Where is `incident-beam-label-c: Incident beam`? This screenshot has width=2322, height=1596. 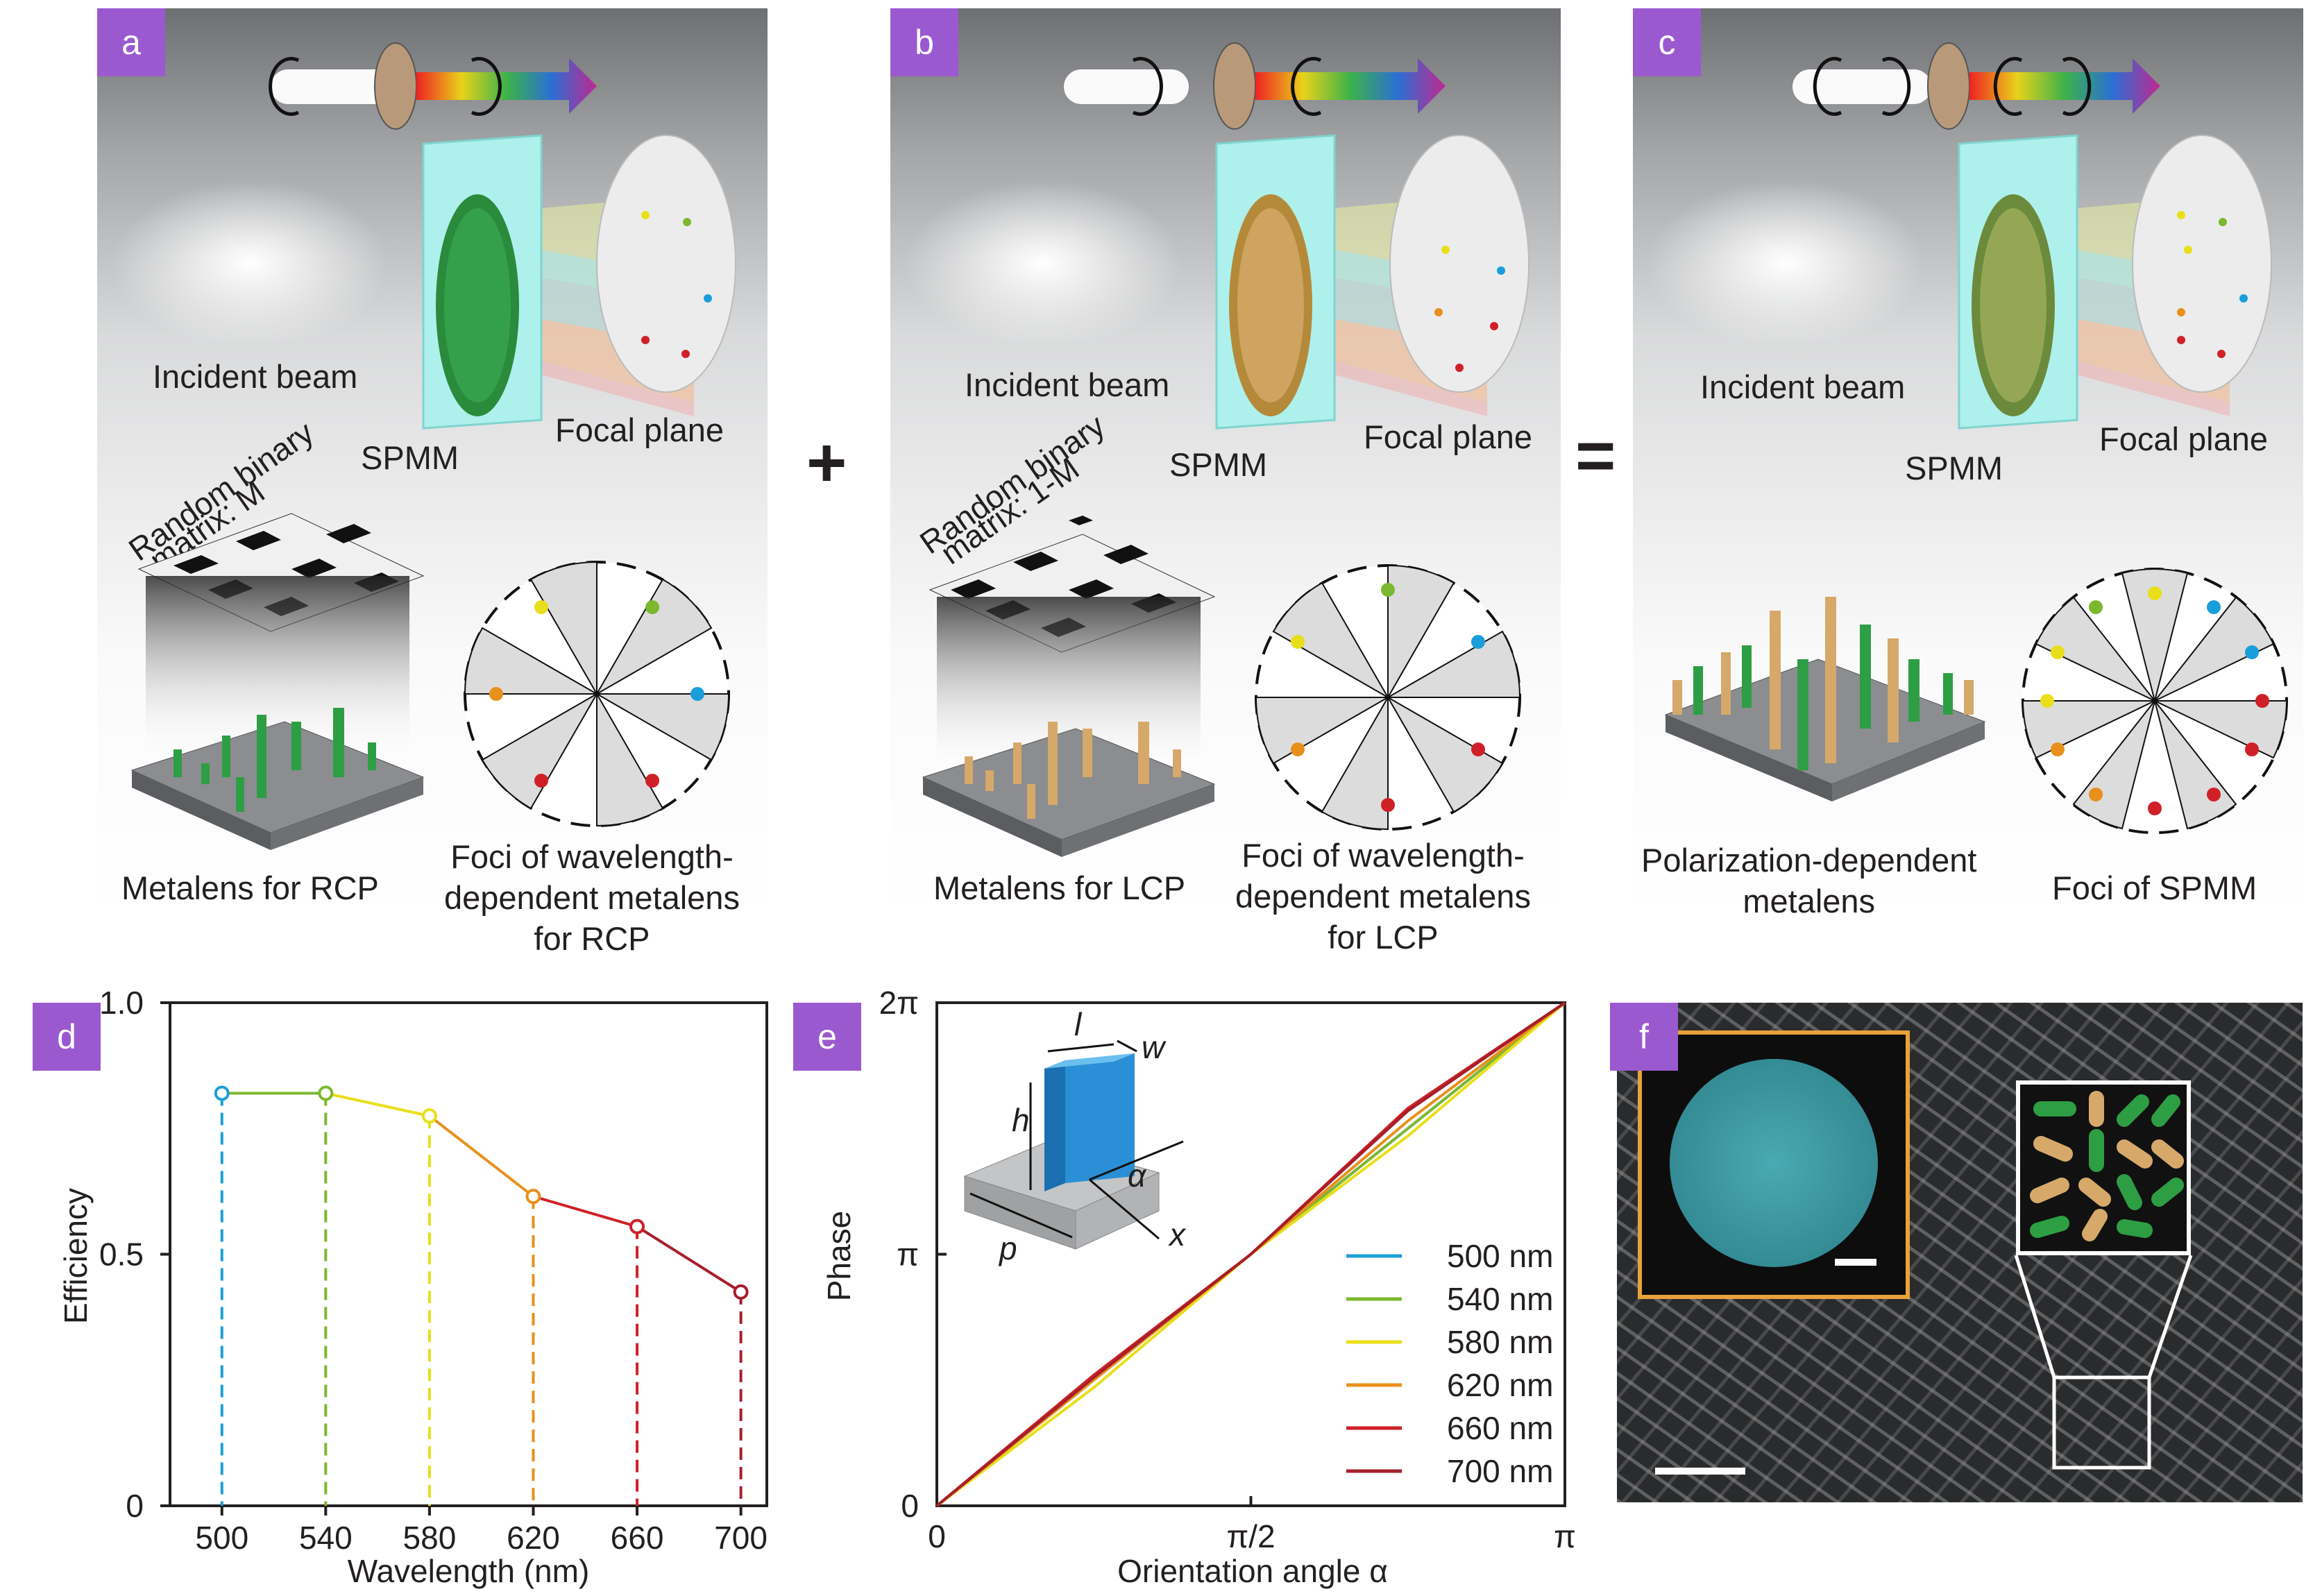 incident-beam-label-c: Incident beam is located at coordinates (1803, 386).